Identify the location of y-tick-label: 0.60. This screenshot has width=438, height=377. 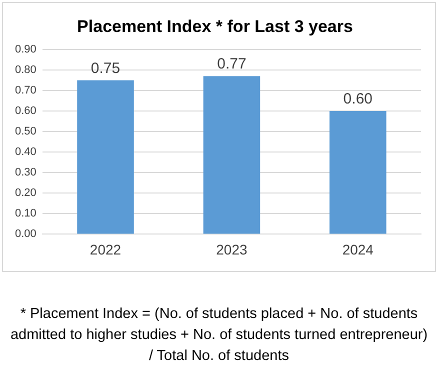
(25, 111).